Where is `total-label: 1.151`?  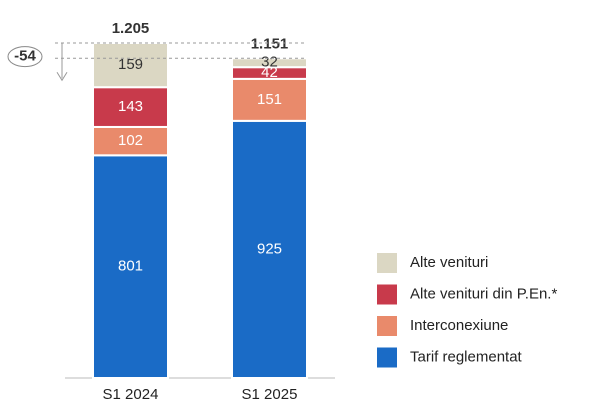
total-label: 1.151 is located at coordinates (270, 43).